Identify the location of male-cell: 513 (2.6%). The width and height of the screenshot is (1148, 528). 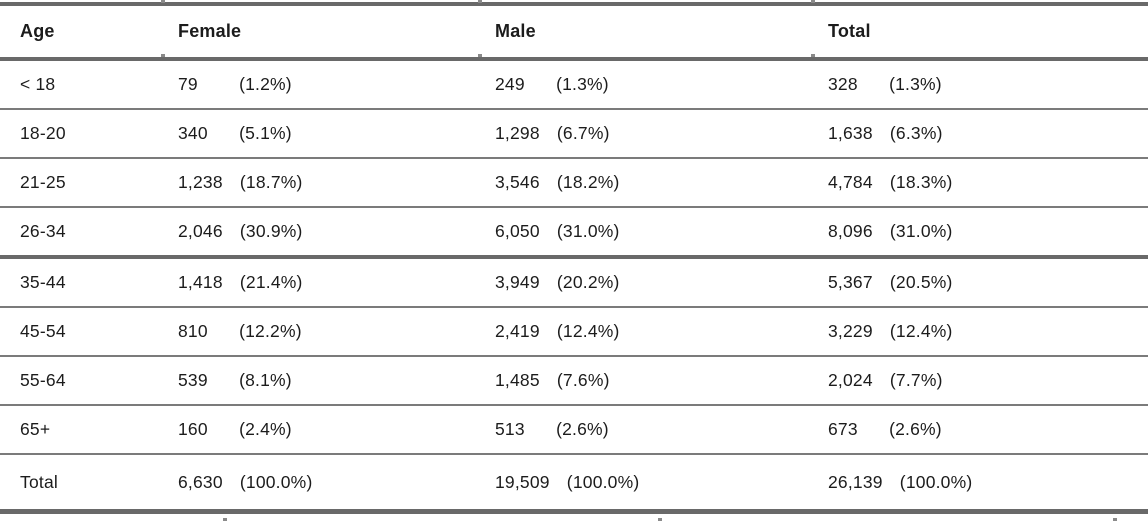
(646, 430).